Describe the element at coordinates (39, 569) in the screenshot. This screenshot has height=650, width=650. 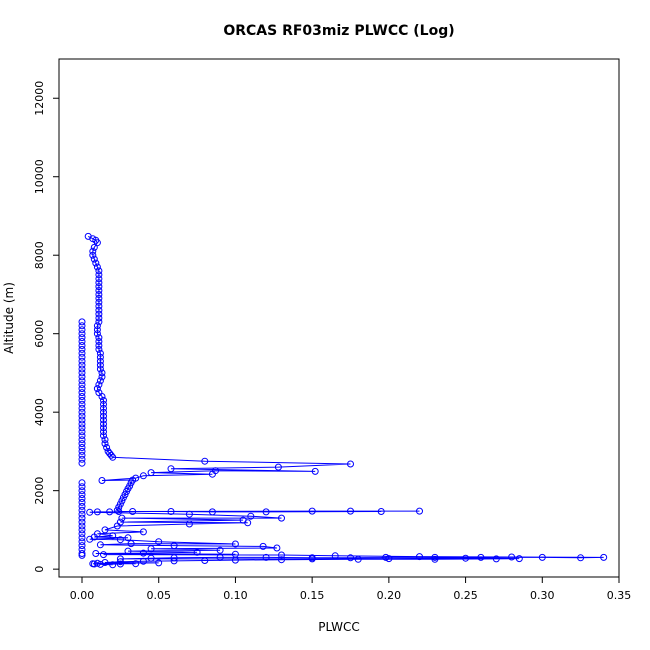
I see `y-tick-label: 0` at that location.